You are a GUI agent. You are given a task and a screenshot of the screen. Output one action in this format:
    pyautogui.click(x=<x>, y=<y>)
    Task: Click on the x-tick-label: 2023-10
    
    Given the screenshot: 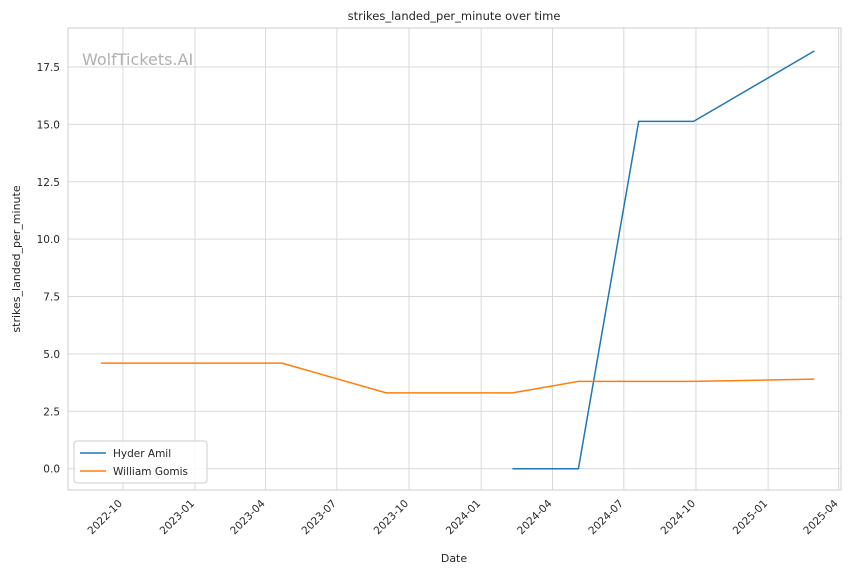 What is the action you would take?
    pyautogui.click(x=392, y=518)
    